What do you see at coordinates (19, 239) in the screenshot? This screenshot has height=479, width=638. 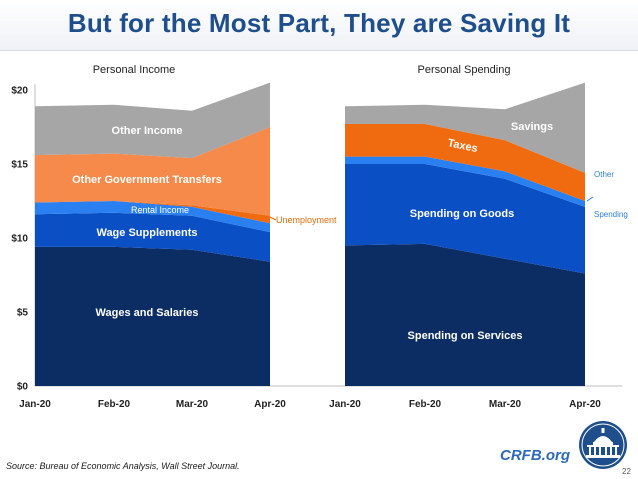 I see `y-tick-label: $10` at bounding box center [19, 239].